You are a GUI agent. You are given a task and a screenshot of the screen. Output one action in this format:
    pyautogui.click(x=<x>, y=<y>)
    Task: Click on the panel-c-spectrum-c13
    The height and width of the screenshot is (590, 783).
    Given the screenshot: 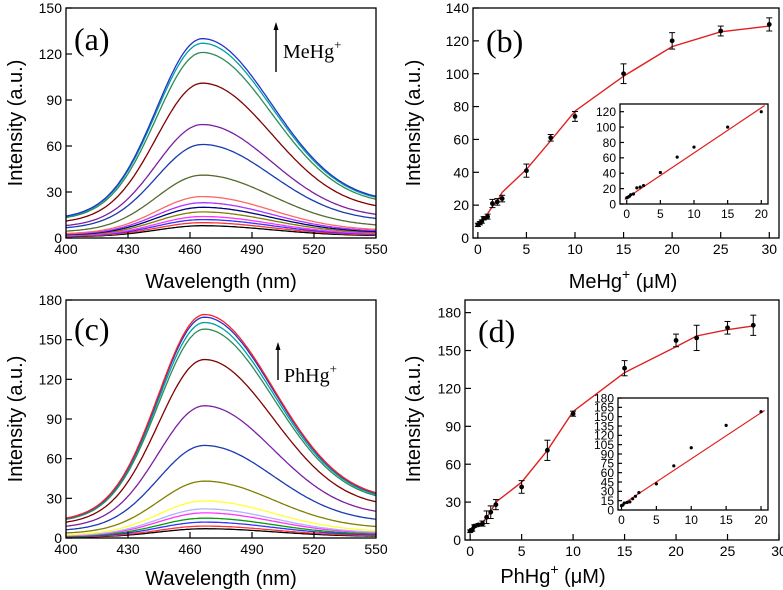 What is the action you would take?
    pyautogui.click(x=221, y=420)
    